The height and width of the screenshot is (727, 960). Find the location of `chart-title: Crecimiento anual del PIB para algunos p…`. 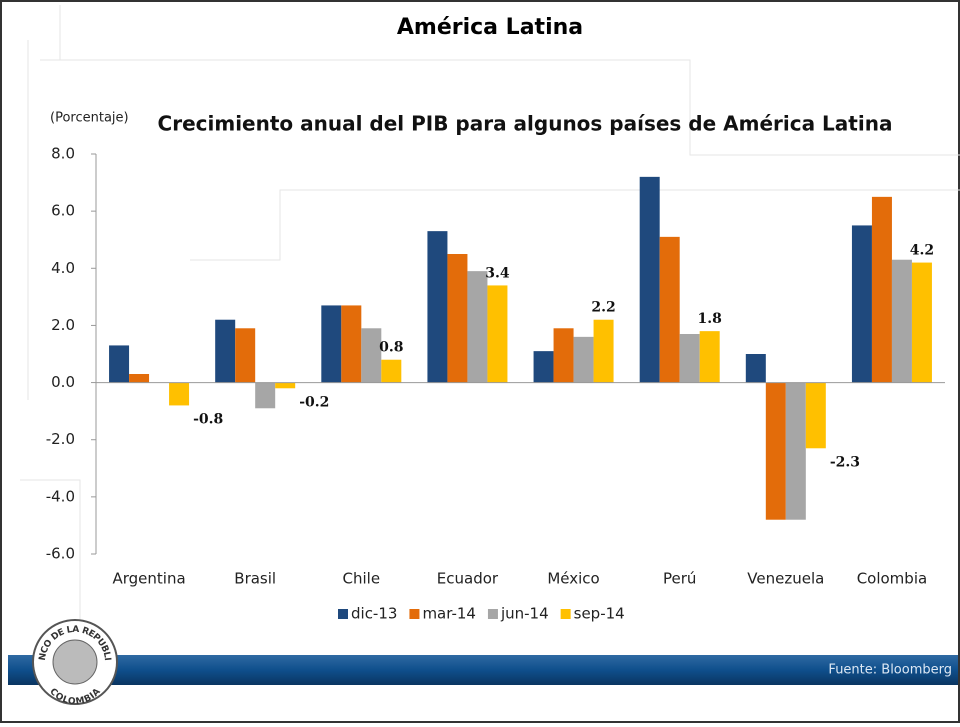

chart-title: Crecimiento anual del PIB para algunos p… is located at coordinates (525, 124).